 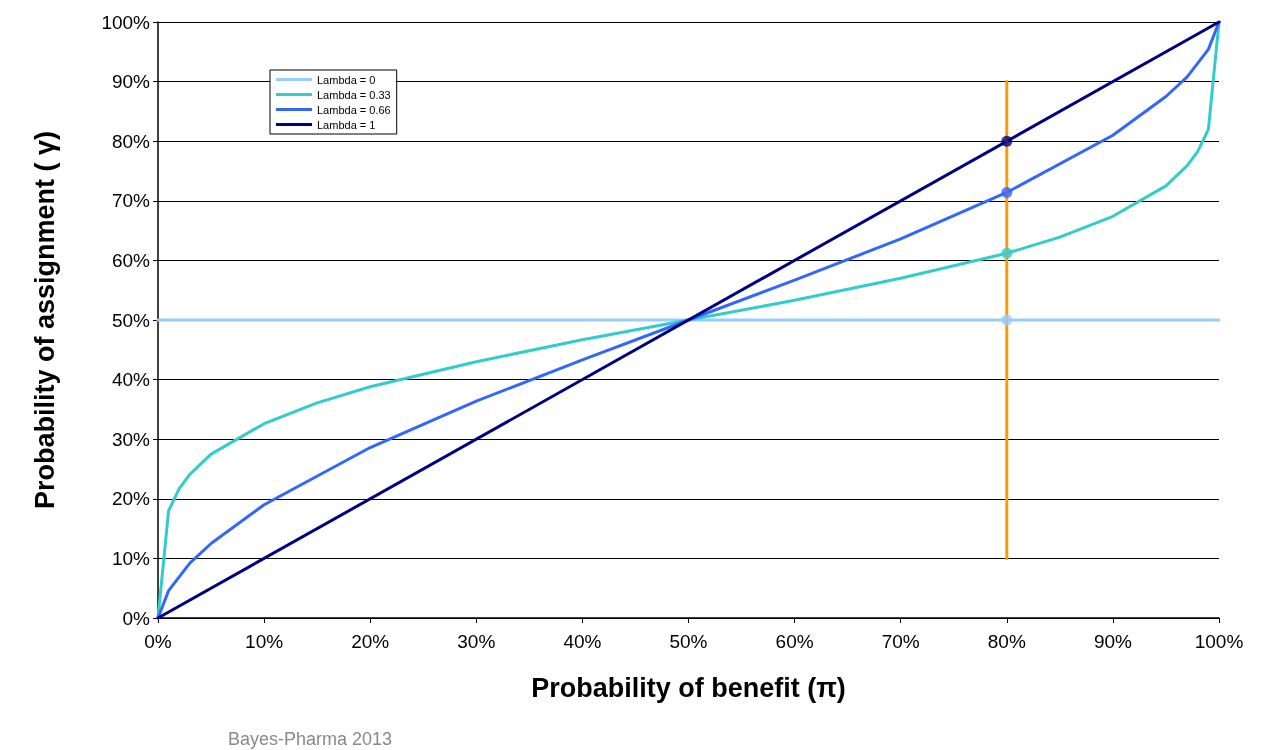 What do you see at coordinates (346, 79) in the screenshot?
I see `legend-label: Lambda = 0` at bounding box center [346, 79].